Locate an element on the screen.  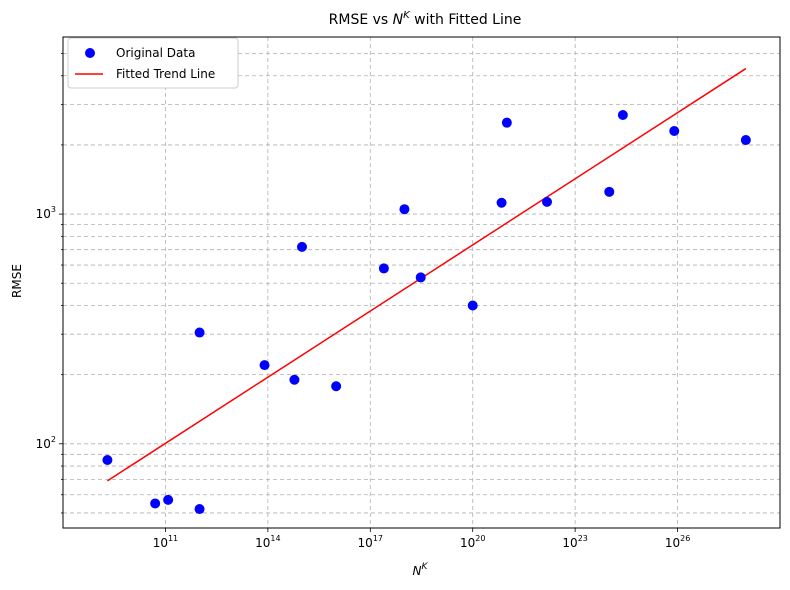
legend-box is located at coordinates (153, 63).